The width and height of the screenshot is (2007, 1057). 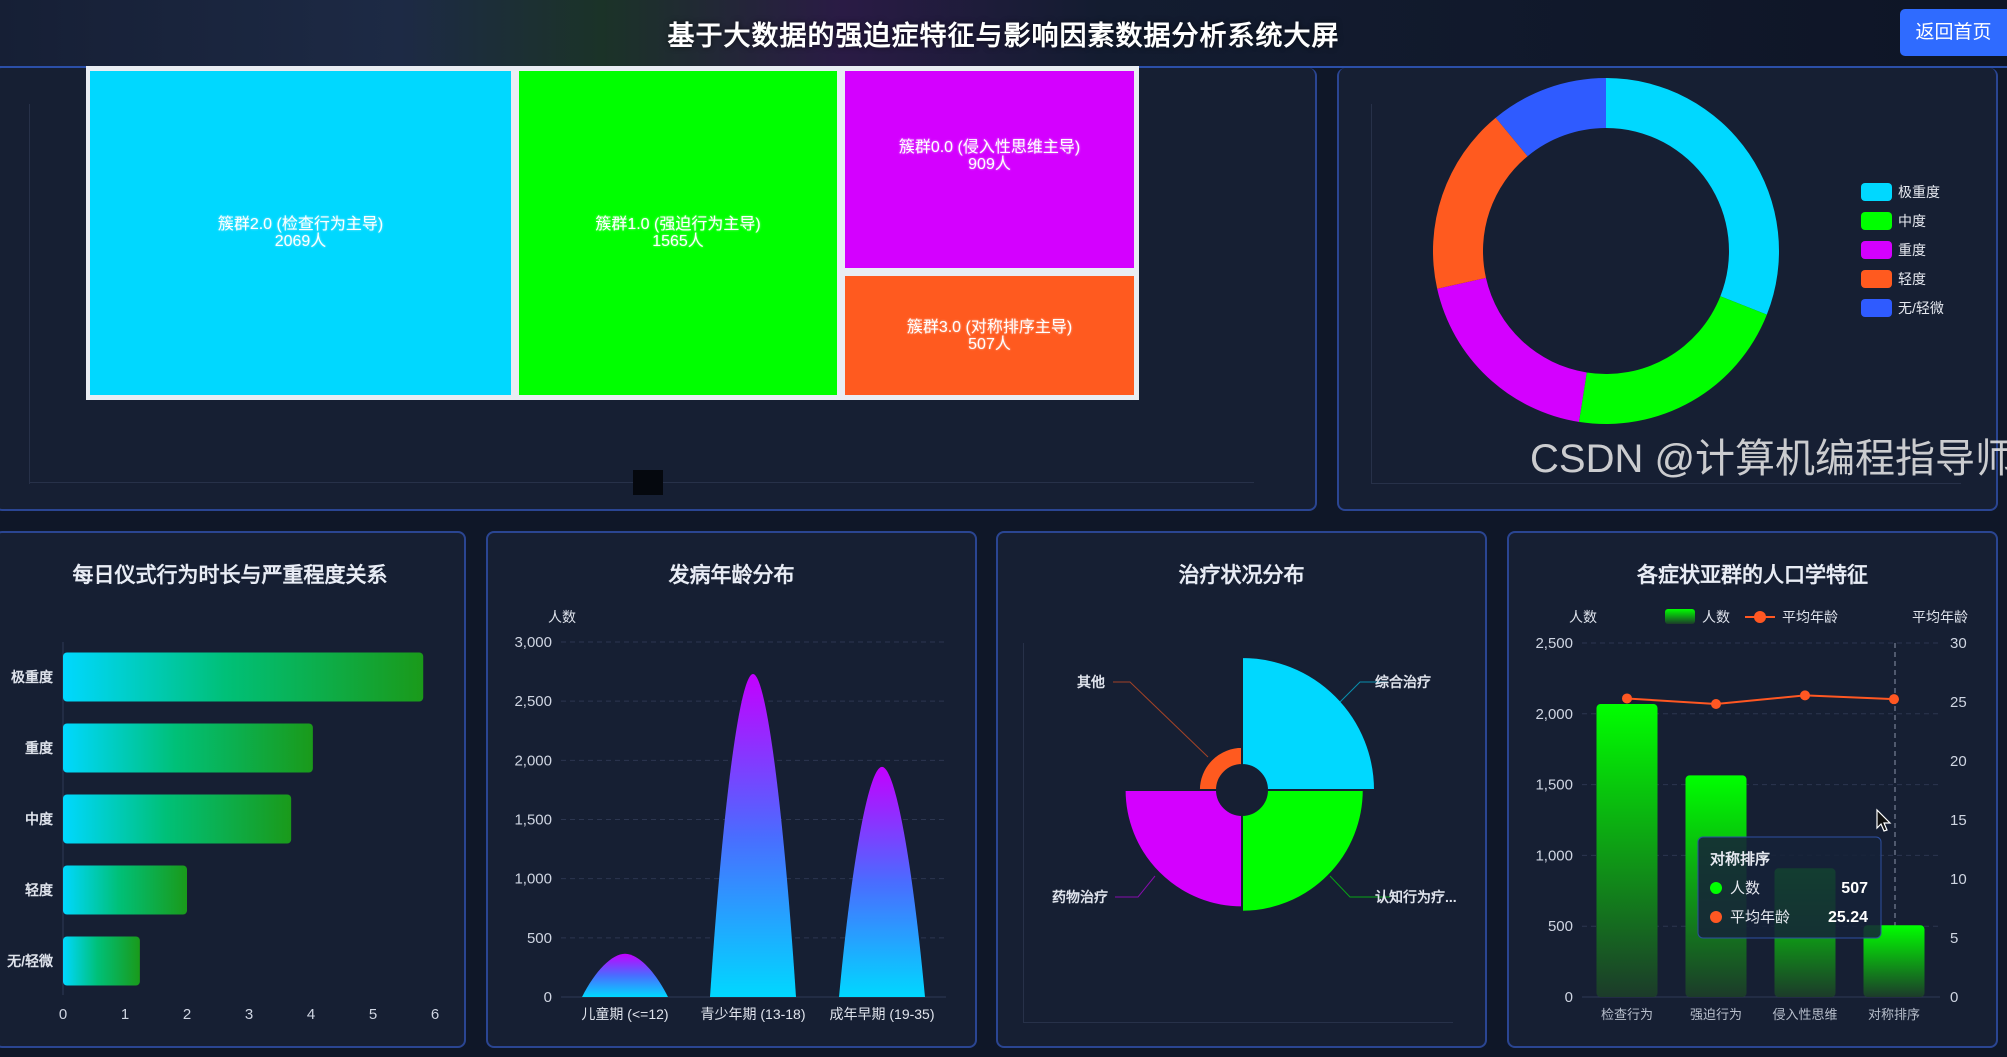 What do you see at coordinates (435, 1014) in the screenshot?
I see `x-tick-label: 6` at bounding box center [435, 1014].